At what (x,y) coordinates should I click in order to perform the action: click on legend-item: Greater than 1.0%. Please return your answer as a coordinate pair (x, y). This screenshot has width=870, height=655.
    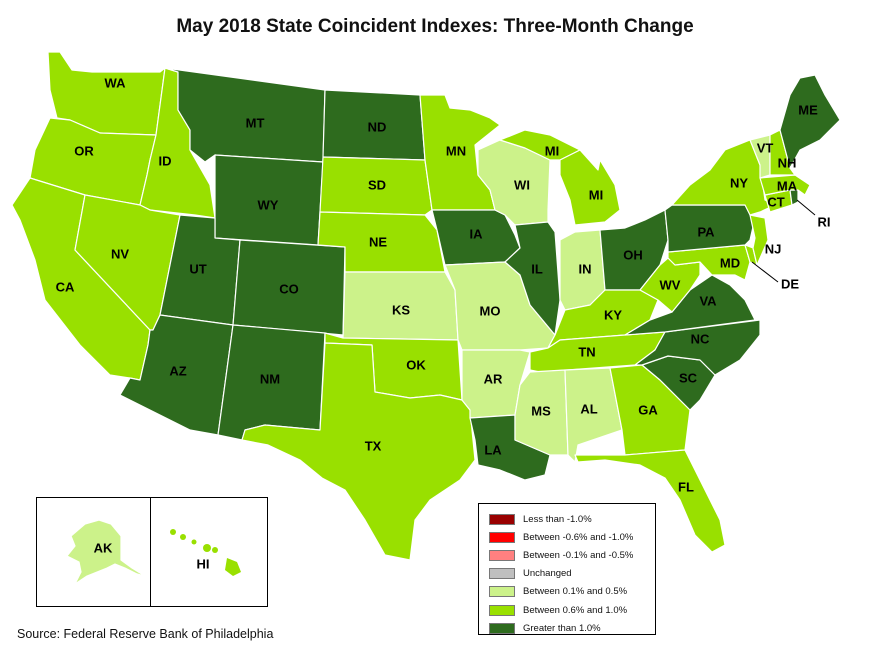
    Looking at the image, I should click on (572, 628).